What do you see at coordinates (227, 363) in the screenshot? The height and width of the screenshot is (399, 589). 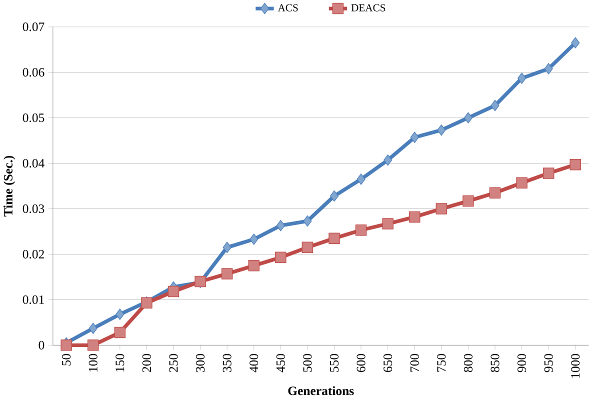 I see `x-tick-label: 350` at bounding box center [227, 363].